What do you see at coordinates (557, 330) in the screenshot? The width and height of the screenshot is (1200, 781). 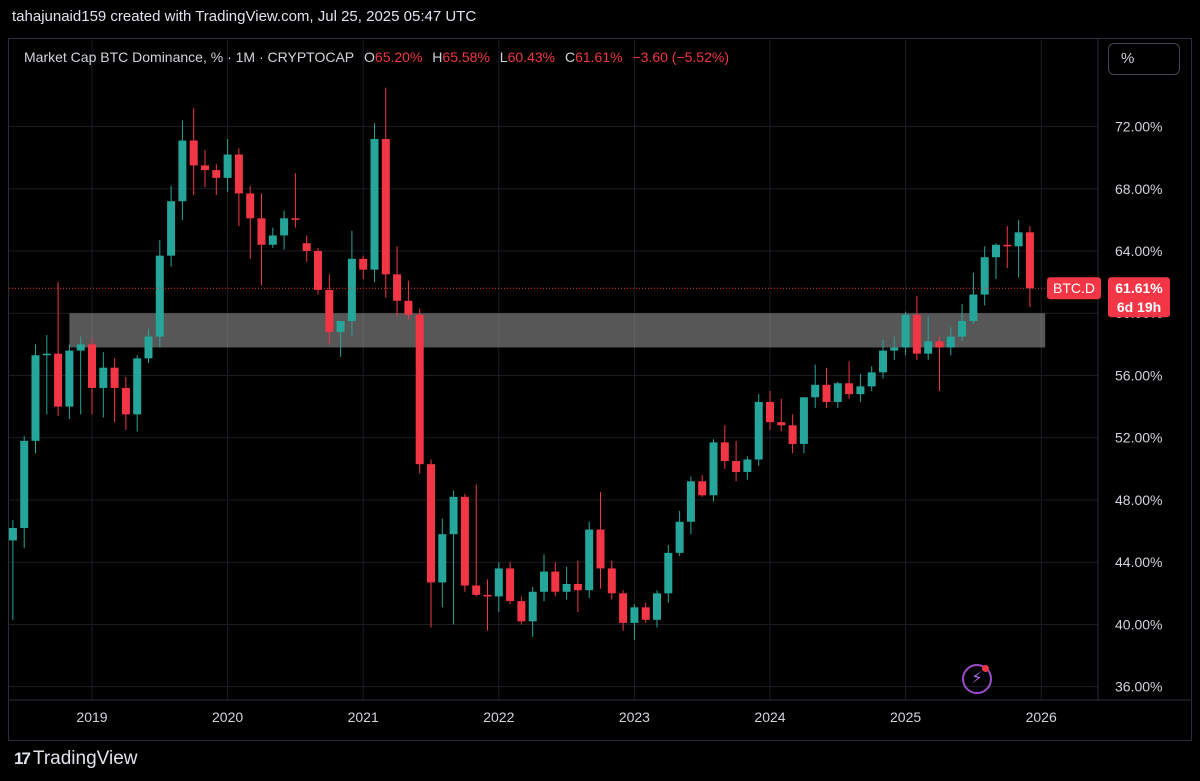 I see `support-zone` at bounding box center [557, 330].